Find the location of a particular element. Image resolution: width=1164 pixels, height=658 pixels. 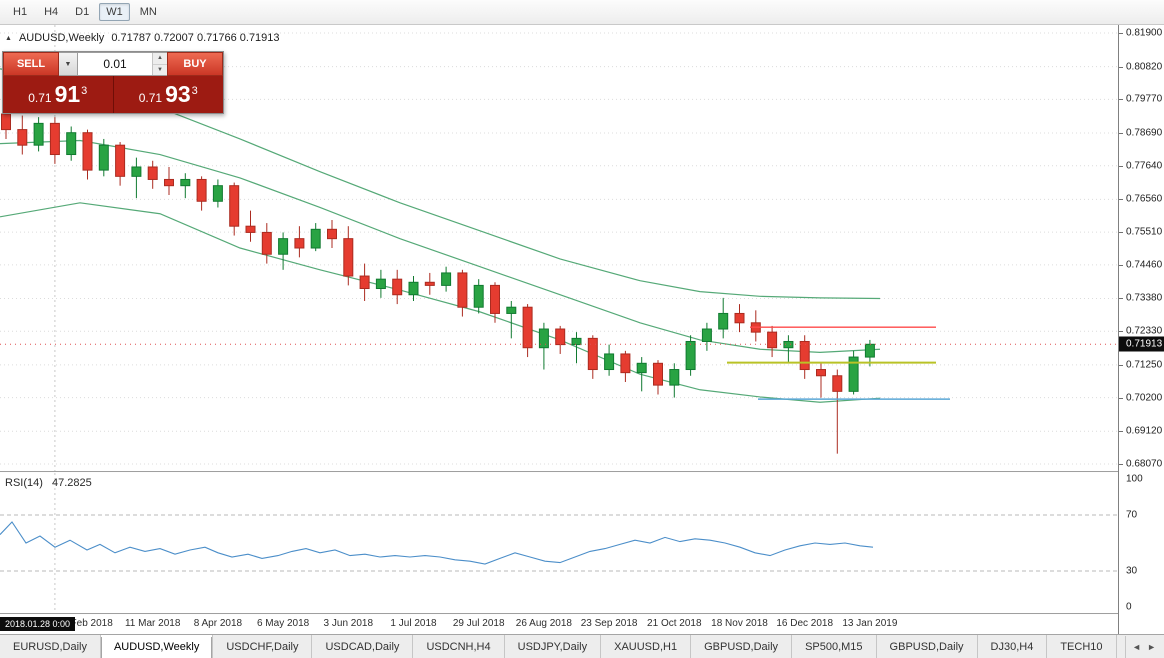

one-click-panel-toggle-icon: ▲ is located at coordinates (8, 38).